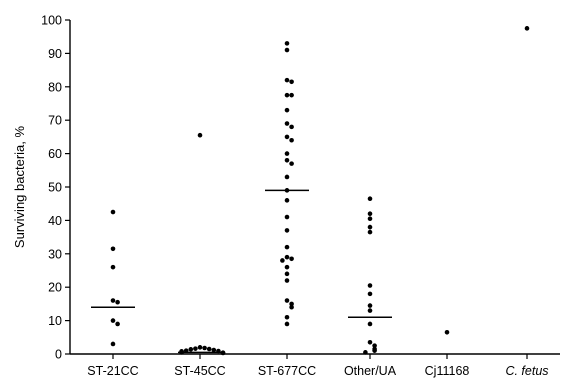  Describe the element at coordinates (55, 321) in the screenshot. I see `y-tick-label: 10` at that location.